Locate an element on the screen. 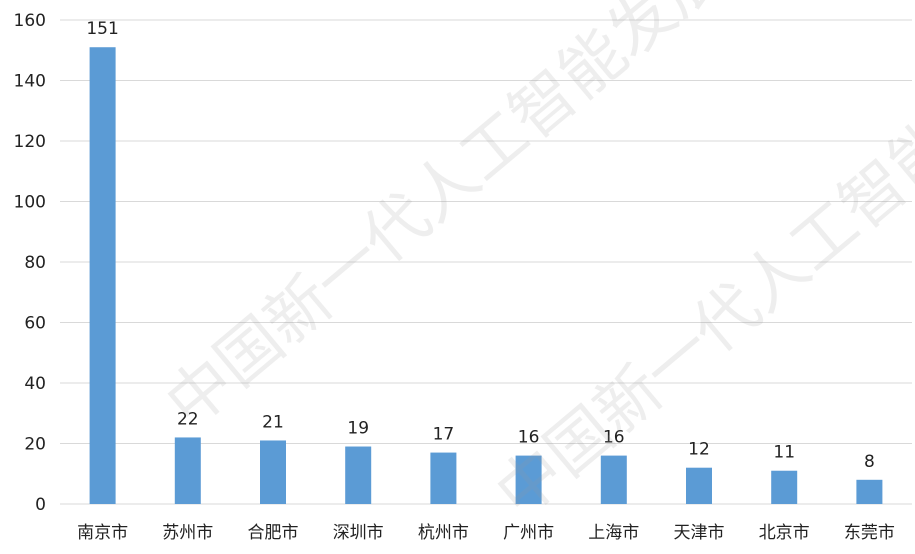  y-tick-label: 100 is located at coordinates (30, 203).